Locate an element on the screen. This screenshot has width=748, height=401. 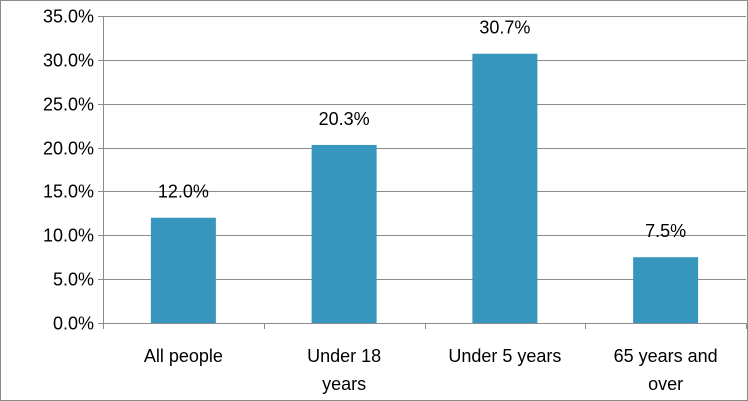
data-label: 30.7% is located at coordinates (504, 28).